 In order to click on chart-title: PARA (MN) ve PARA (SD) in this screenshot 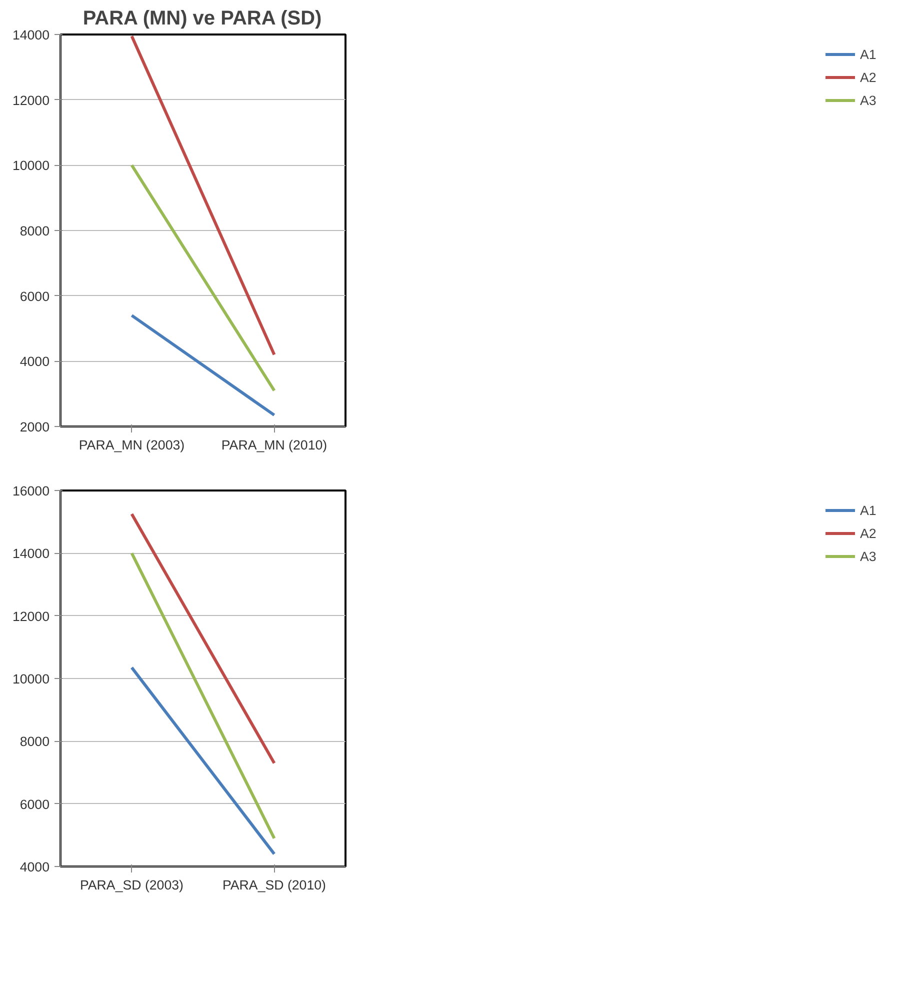, I will do `click(202, 19)`.